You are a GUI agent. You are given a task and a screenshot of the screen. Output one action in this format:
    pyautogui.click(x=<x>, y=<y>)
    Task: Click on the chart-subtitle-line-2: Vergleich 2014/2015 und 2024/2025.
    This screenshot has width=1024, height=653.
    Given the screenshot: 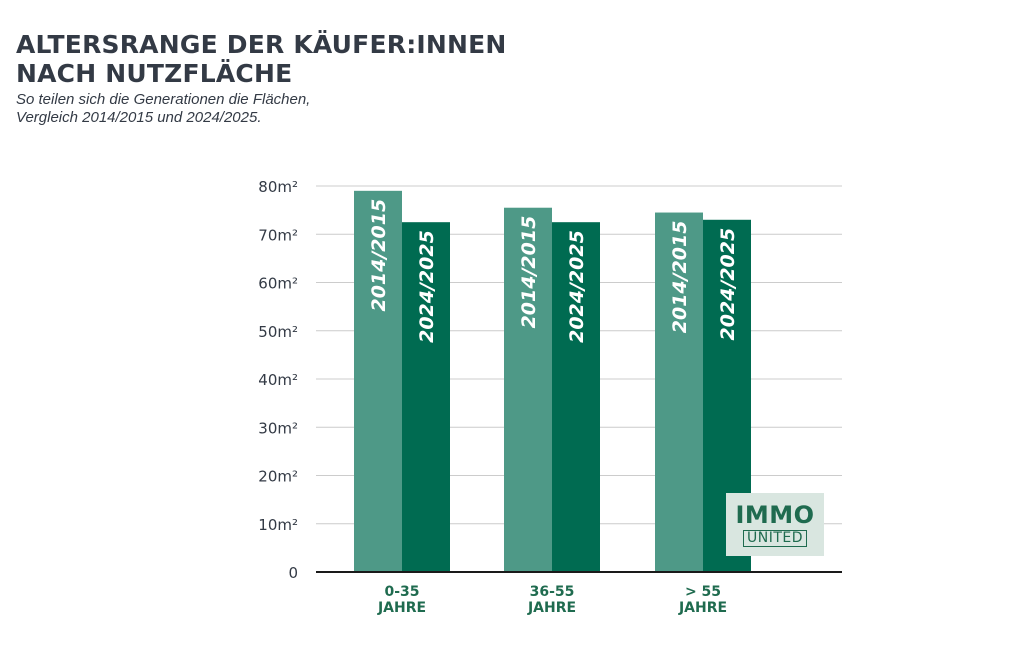 What is the action you would take?
    pyautogui.click(x=139, y=117)
    